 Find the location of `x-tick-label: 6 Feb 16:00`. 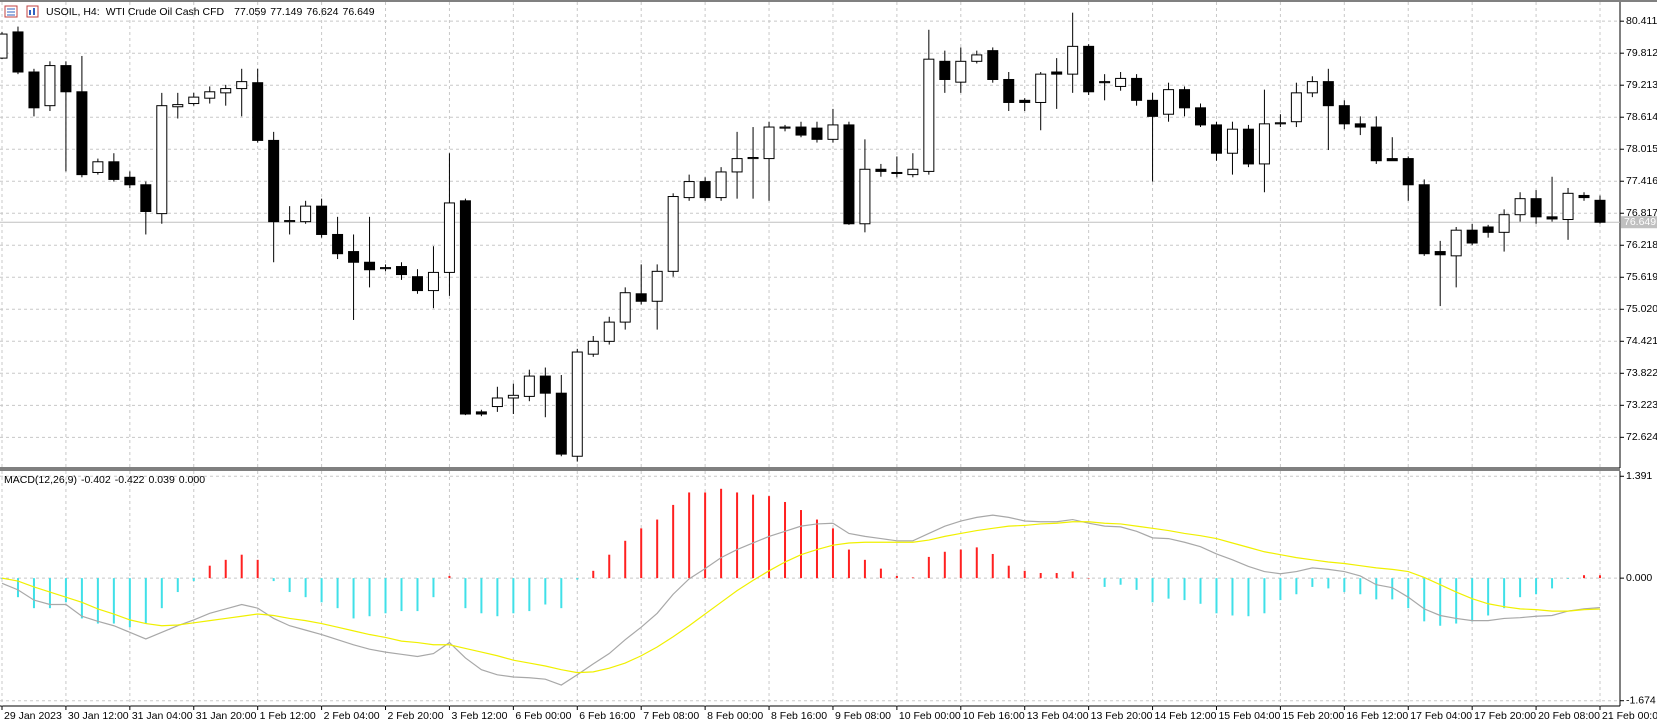

x-tick-label: 6 Feb 16:00 is located at coordinates (607, 716).